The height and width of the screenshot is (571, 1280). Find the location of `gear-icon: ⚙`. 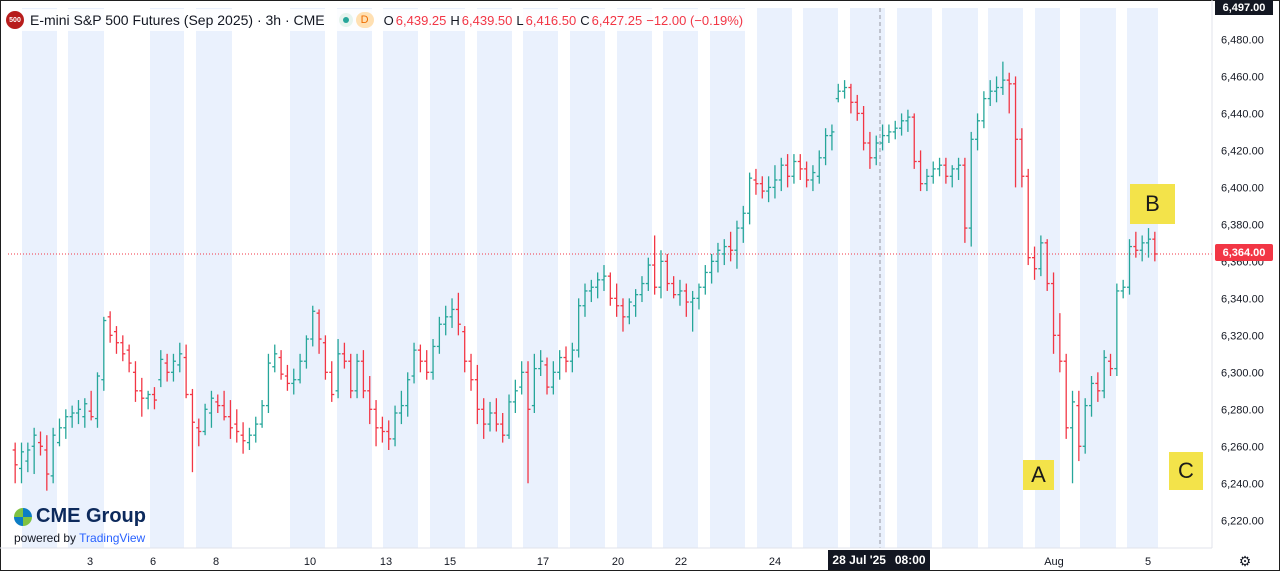

gear-icon: ⚙ is located at coordinates (1245, 561).